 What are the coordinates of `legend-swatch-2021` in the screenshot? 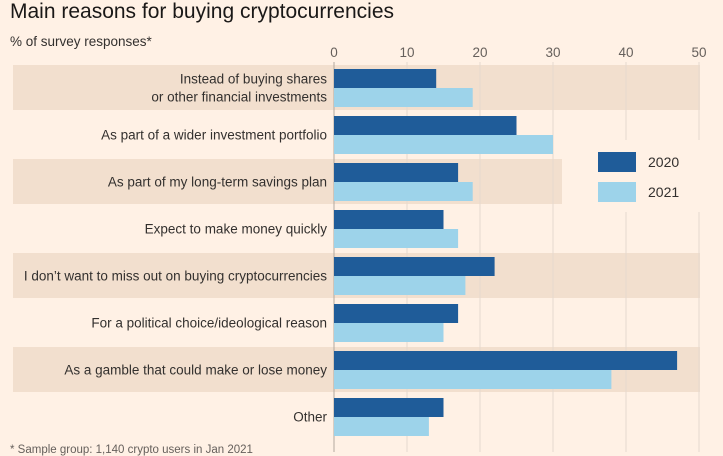 It's located at (617, 192).